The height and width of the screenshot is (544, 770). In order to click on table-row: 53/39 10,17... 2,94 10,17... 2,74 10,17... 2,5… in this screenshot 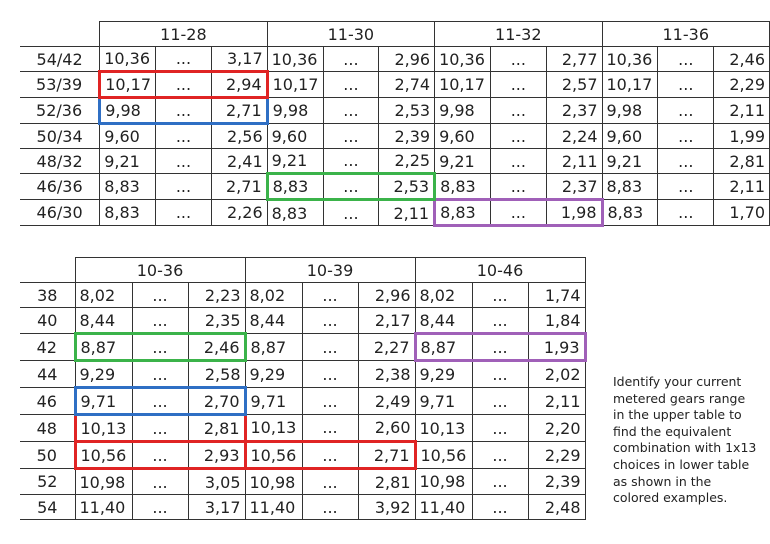, I will do `click(395, 84)`.